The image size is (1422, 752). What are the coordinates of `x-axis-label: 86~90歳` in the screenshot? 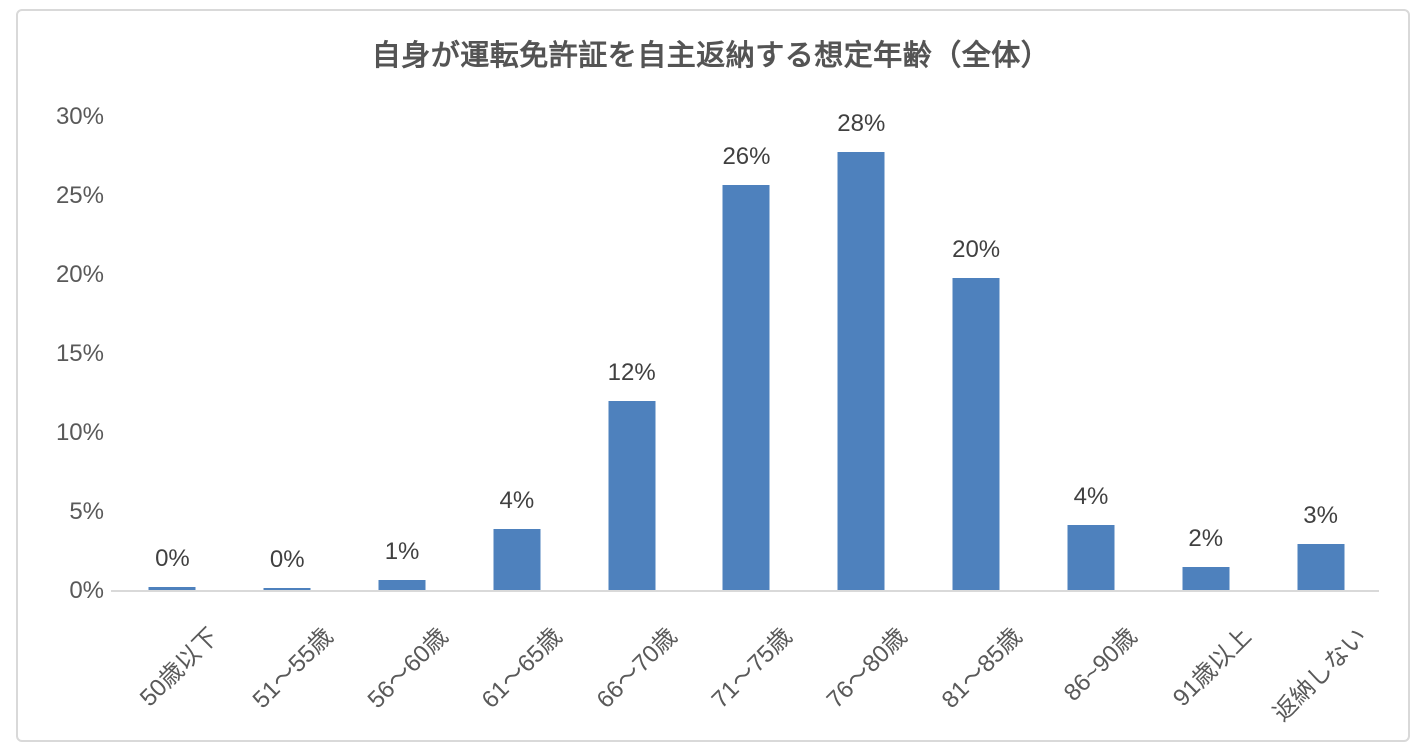 It's located at (1100, 664).